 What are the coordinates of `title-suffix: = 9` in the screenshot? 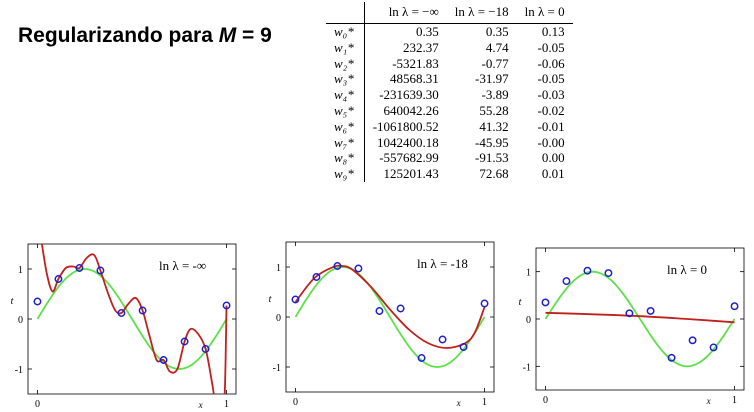 It's located at (254, 35).